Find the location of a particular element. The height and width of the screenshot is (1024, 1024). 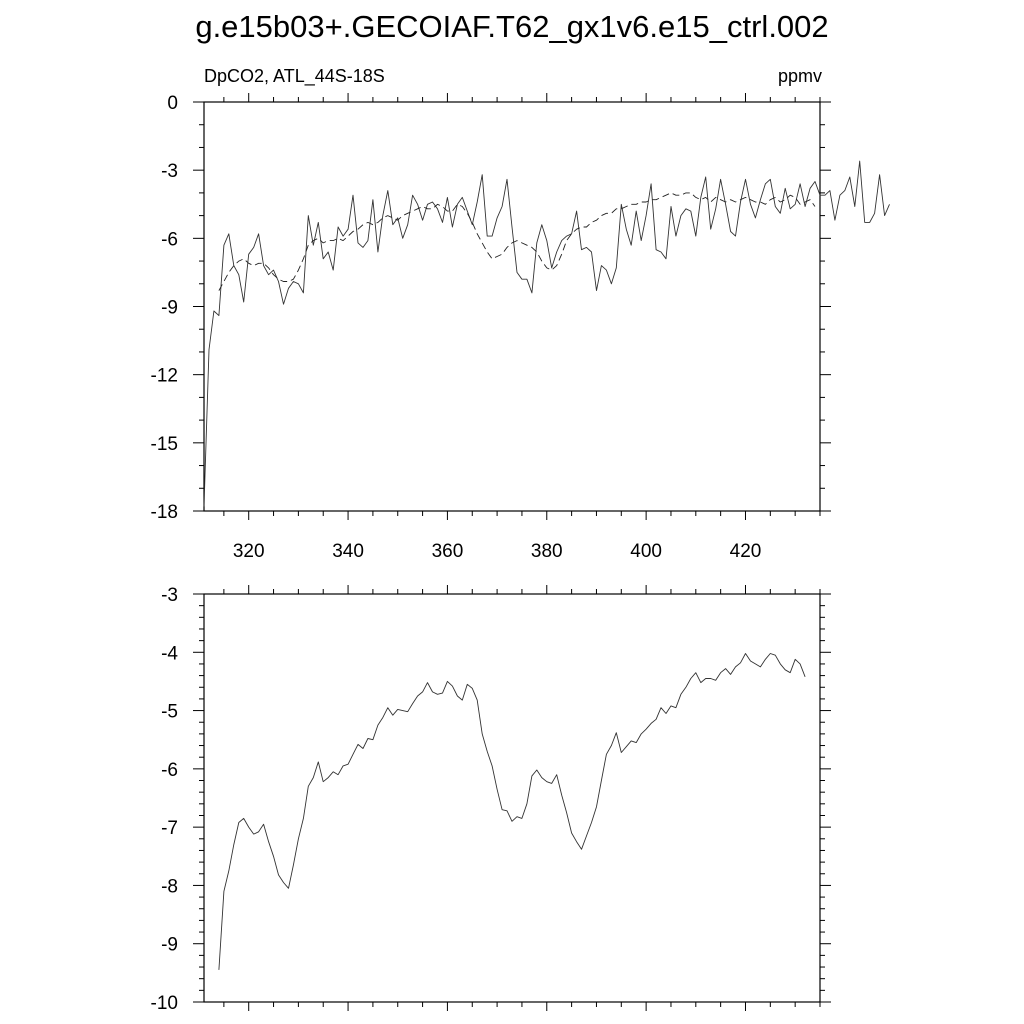

x-tick-label: 420 is located at coordinates (746, 551).